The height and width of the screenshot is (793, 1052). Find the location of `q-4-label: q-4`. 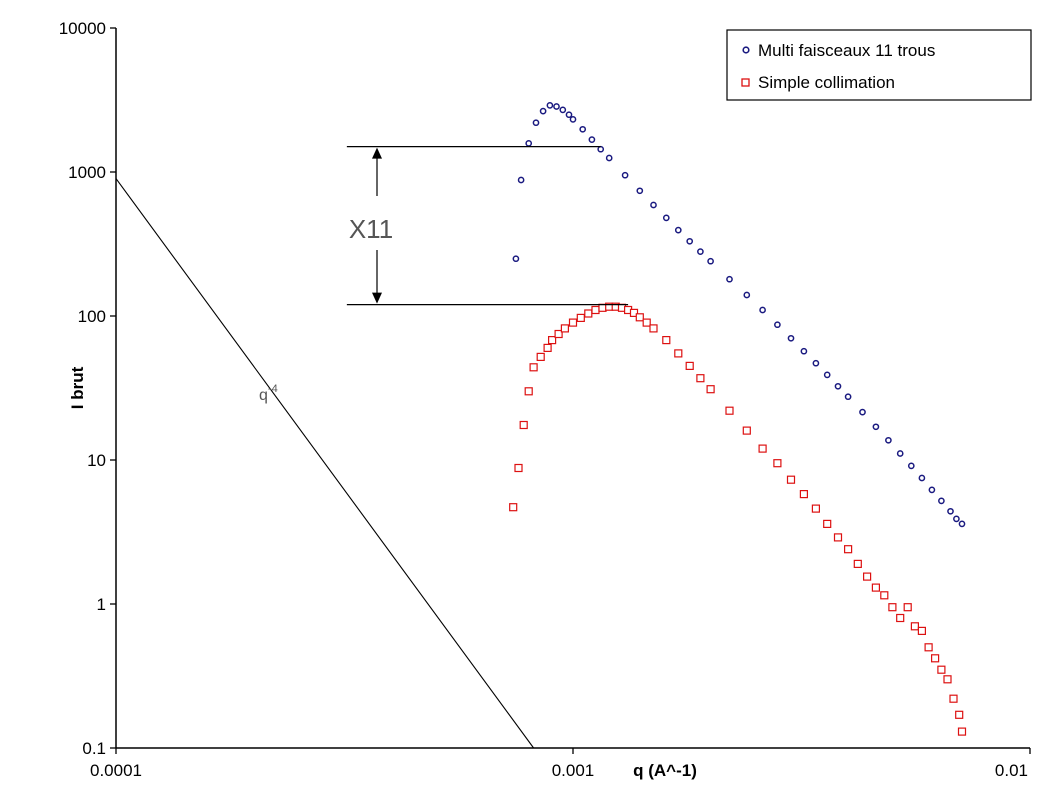

q-4-label: q-4 is located at coordinates (268, 393).